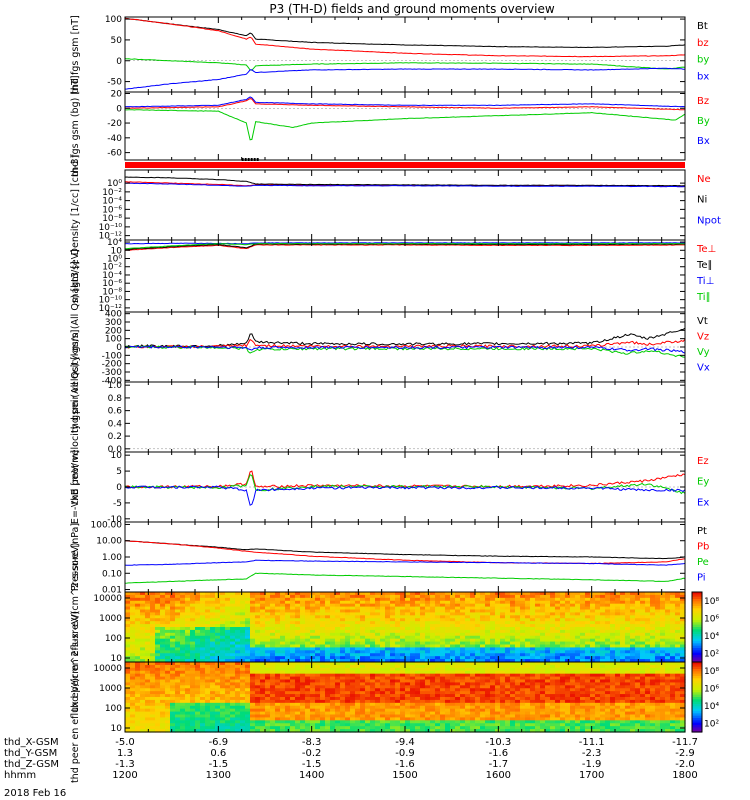 The width and height of the screenshot is (750, 800). I want to click on y-tick-label: 100.00, so click(107, 525).